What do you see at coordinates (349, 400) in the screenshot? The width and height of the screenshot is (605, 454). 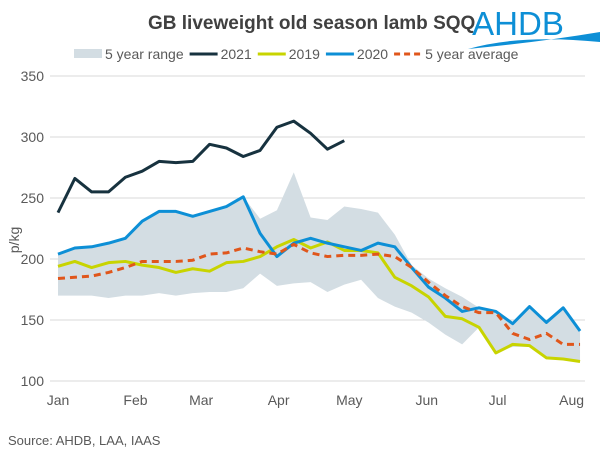 I see `x-tick-label: May` at bounding box center [349, 400].